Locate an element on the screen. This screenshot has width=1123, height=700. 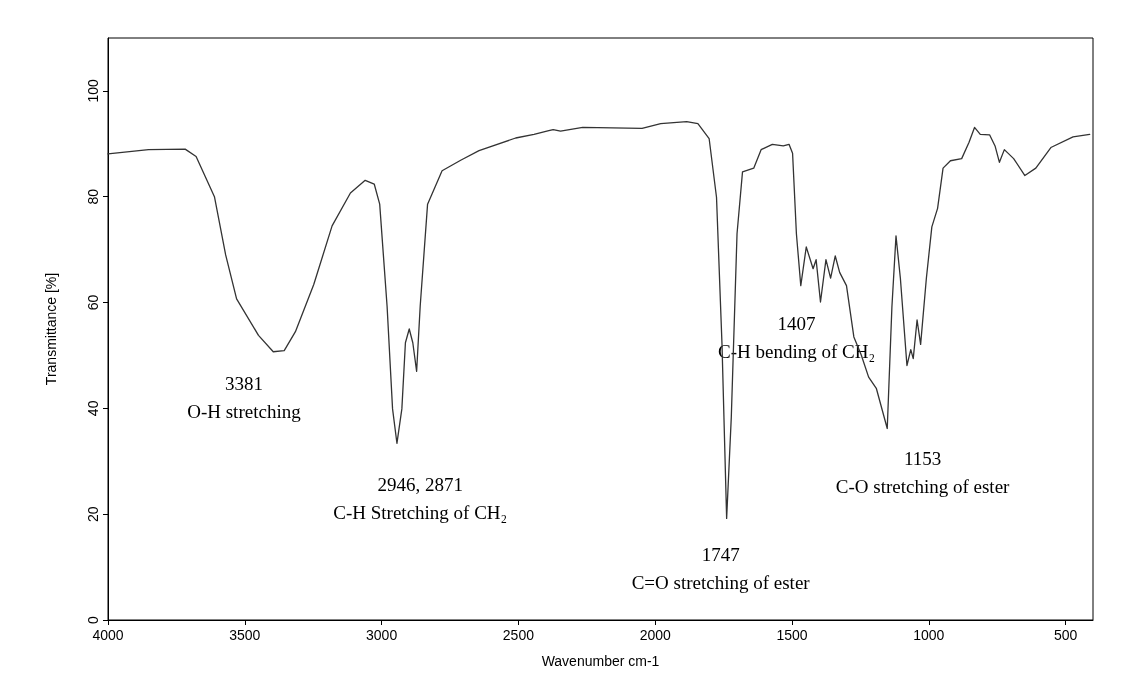
y-axis-title: Transmittance [%] is located at coordinates (51, 329).